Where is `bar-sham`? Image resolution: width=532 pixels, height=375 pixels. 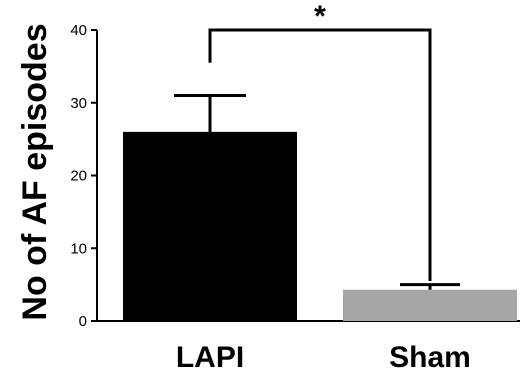
bar-sham is located at coordinates (430, 305).